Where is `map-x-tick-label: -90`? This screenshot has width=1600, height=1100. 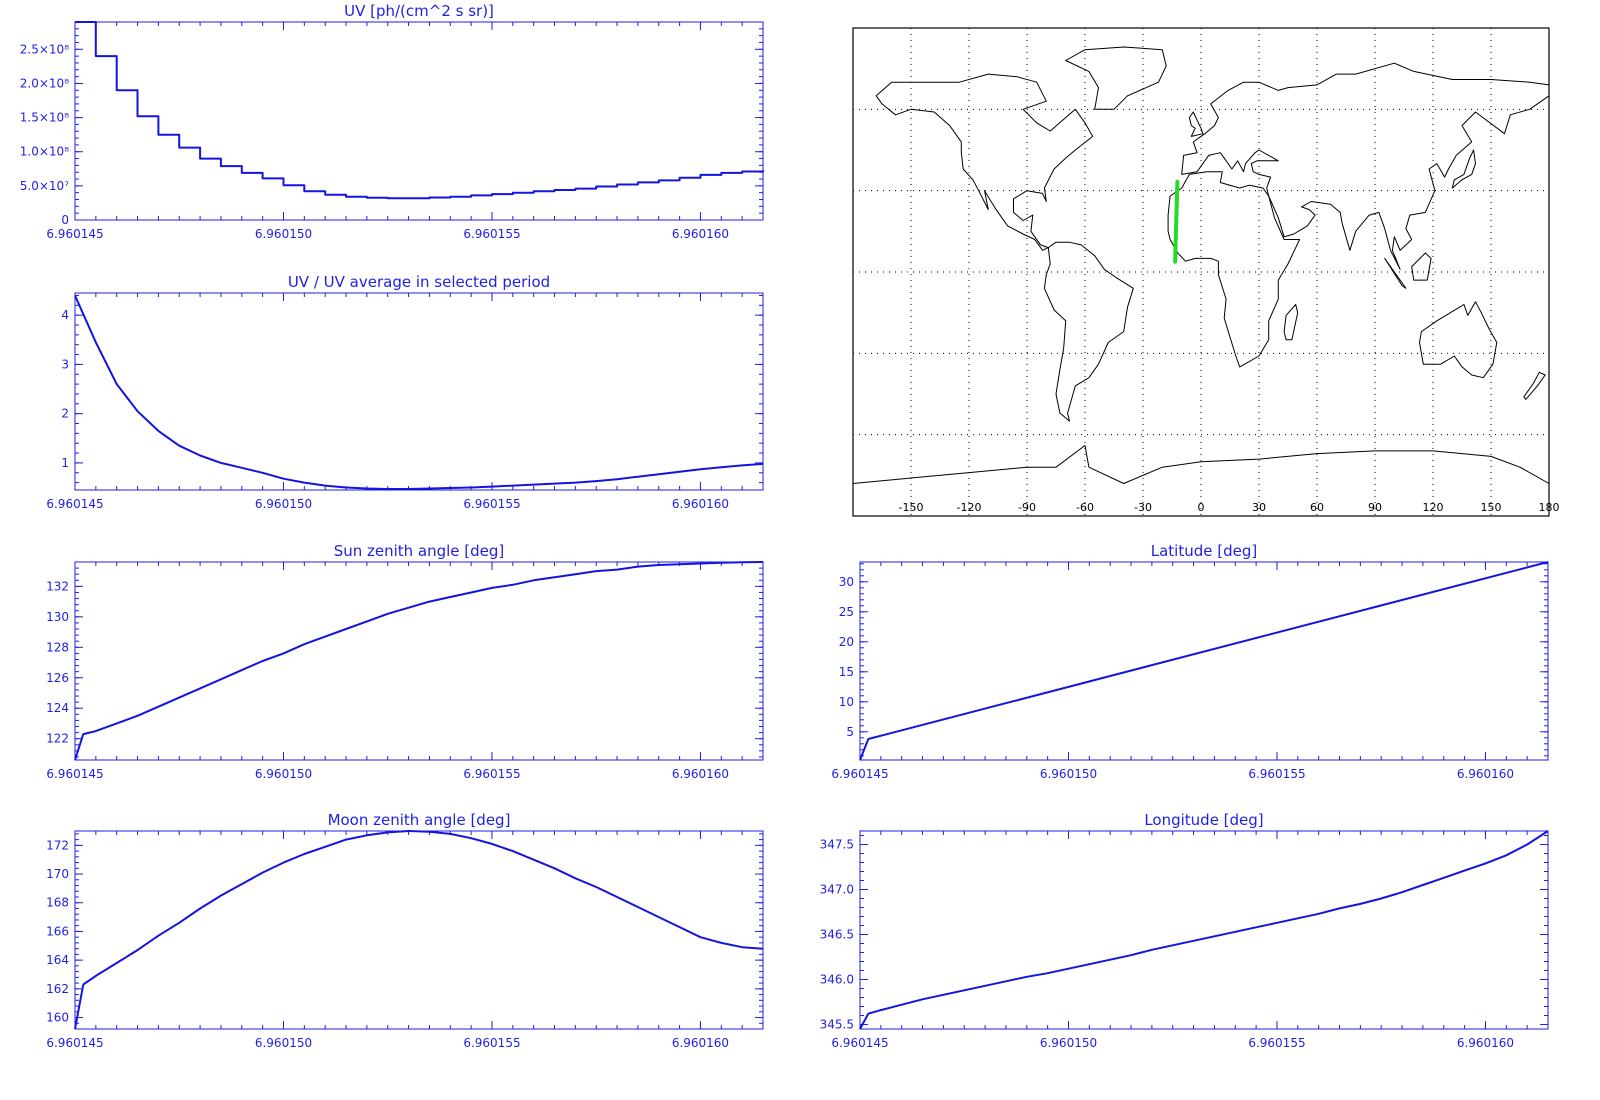 map-x-tick-label: -90 is located at coordinates (1027, 507).